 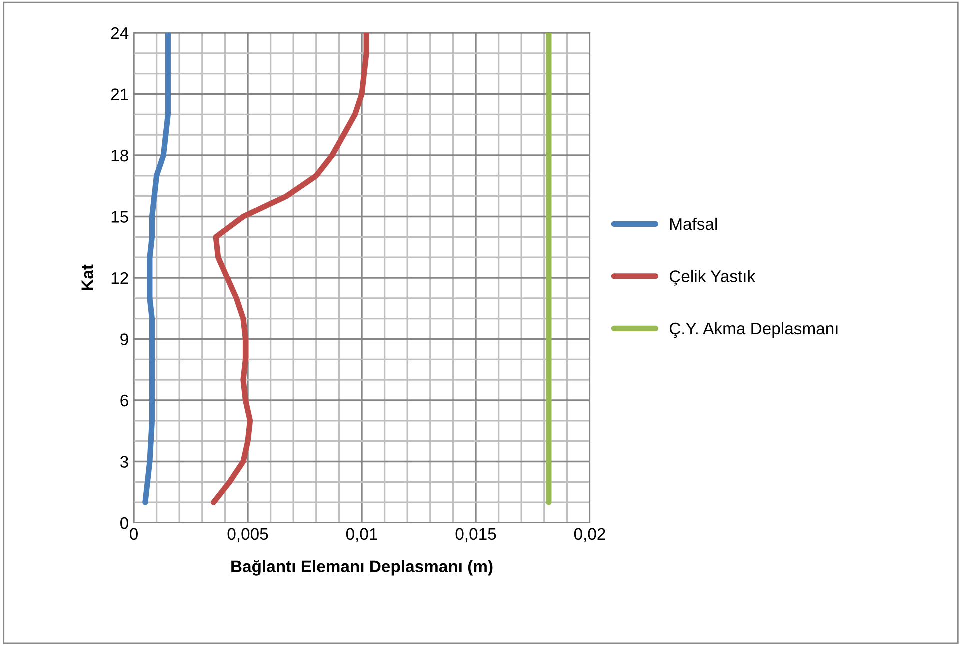 What do you see at coordinates (590, 535) in the screenshot?
I see `x-tick-label: 0,02` at bounding box center [590, 535].